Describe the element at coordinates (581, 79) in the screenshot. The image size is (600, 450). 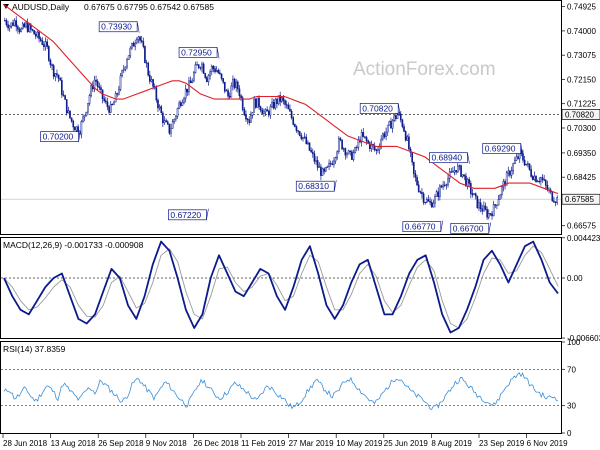
I see `price-tick-label: 0.72150` at that location.